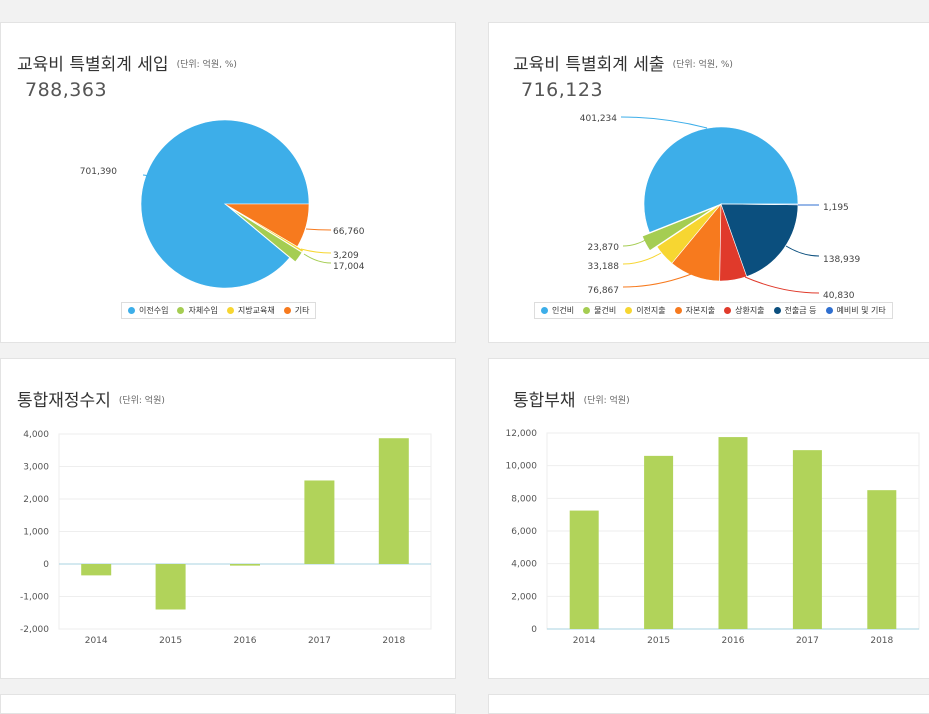 The width and height of the screenshot is (929, 714). What do you see at coordinates (349, 232) in the screenshot?
I see `pie-data-label: 66,760` at bounding box center [349, 232].